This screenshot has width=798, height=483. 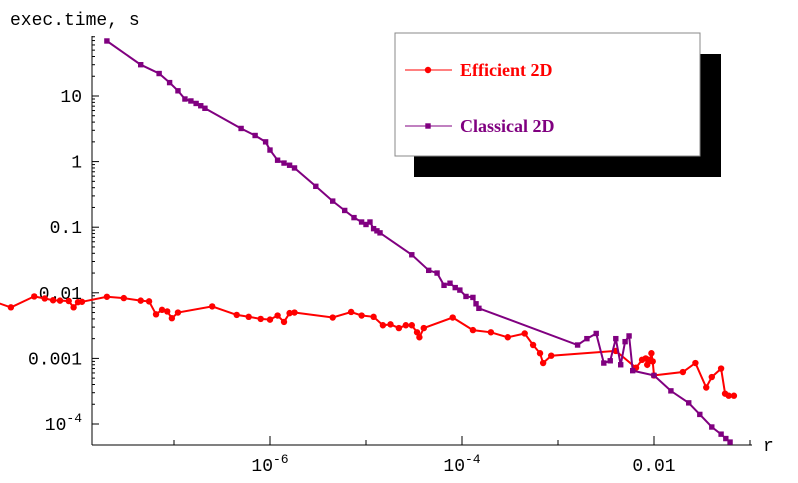 I want to click on x-axis-label: r, so click(x=768, y=447).